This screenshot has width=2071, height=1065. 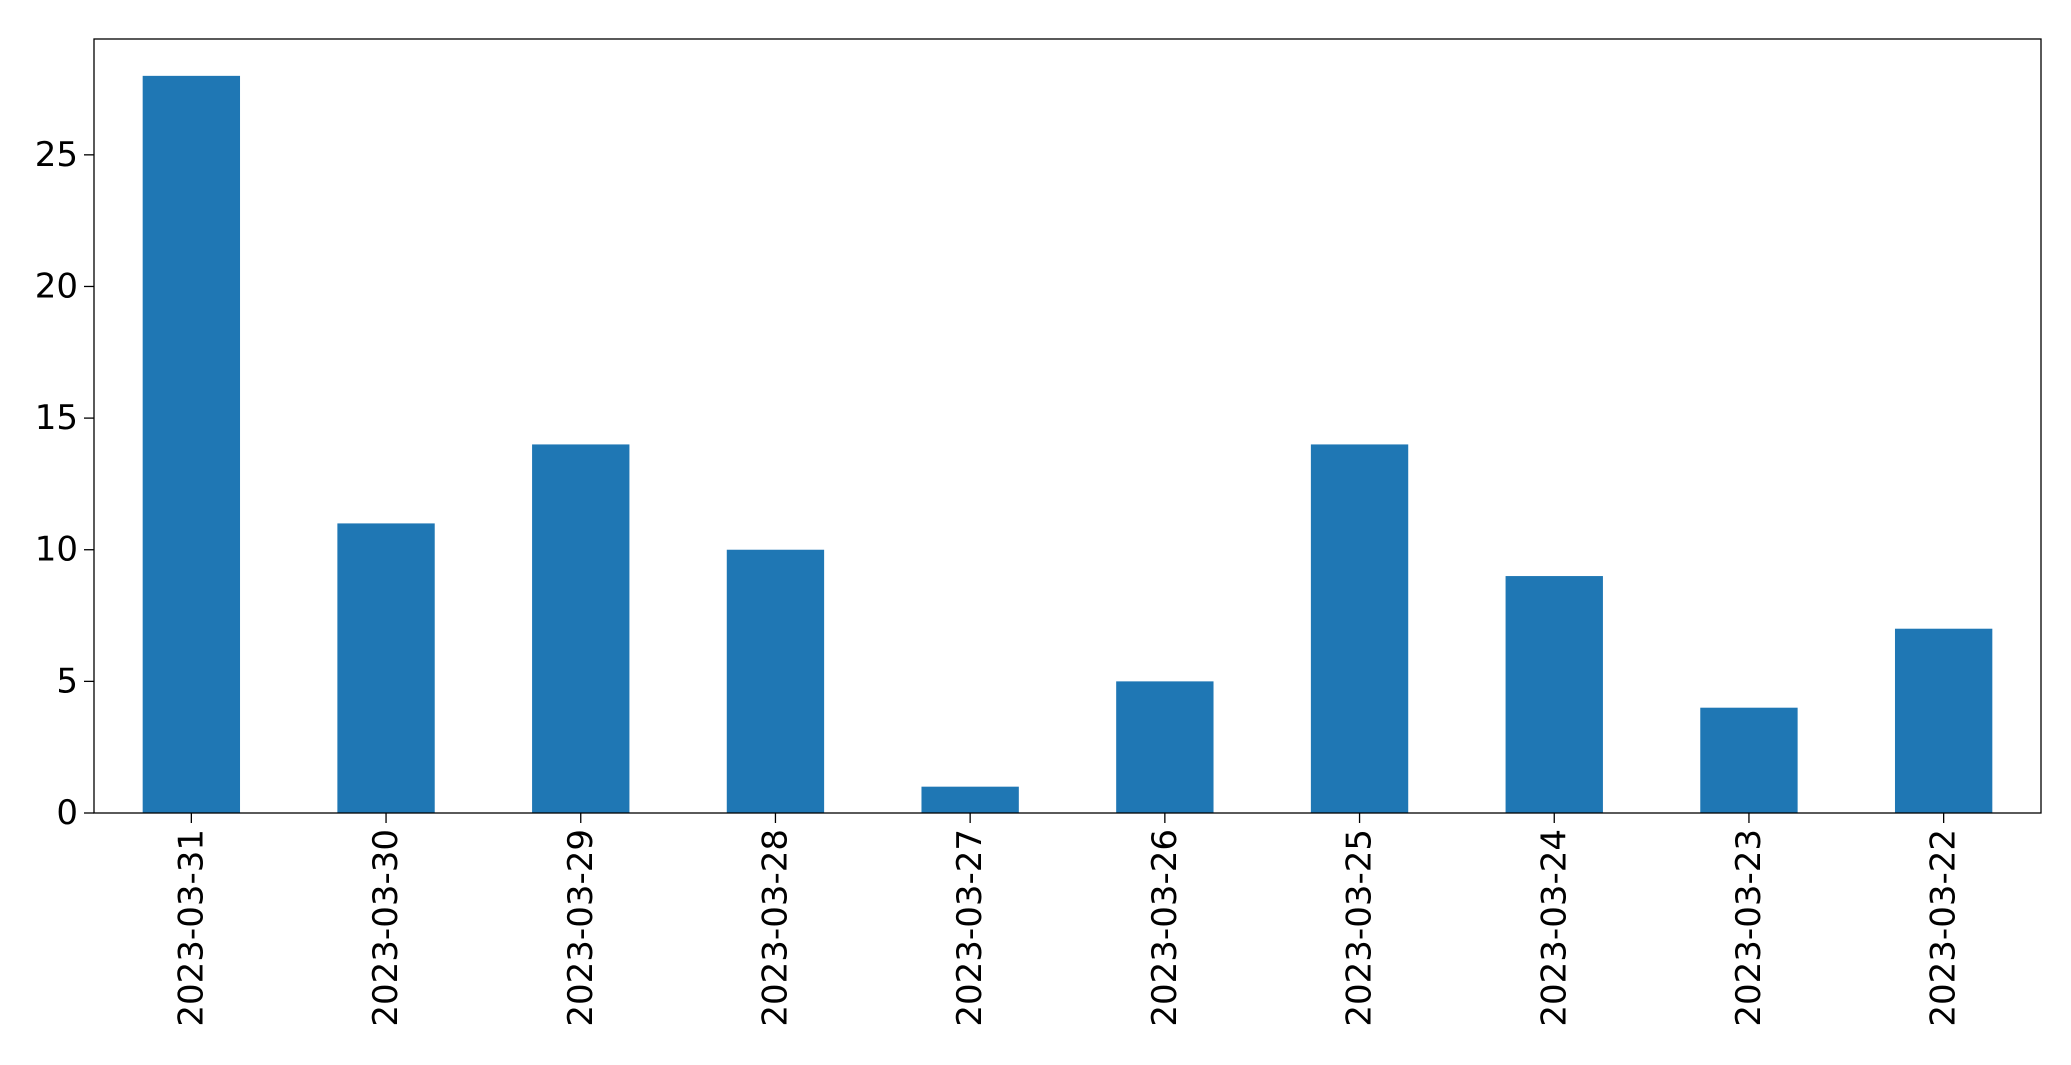 What do you see at coordinates (386, 928) in the screenshot?
I see `x-tick-label: 2023-03-30` at bounding box center [386, 928].